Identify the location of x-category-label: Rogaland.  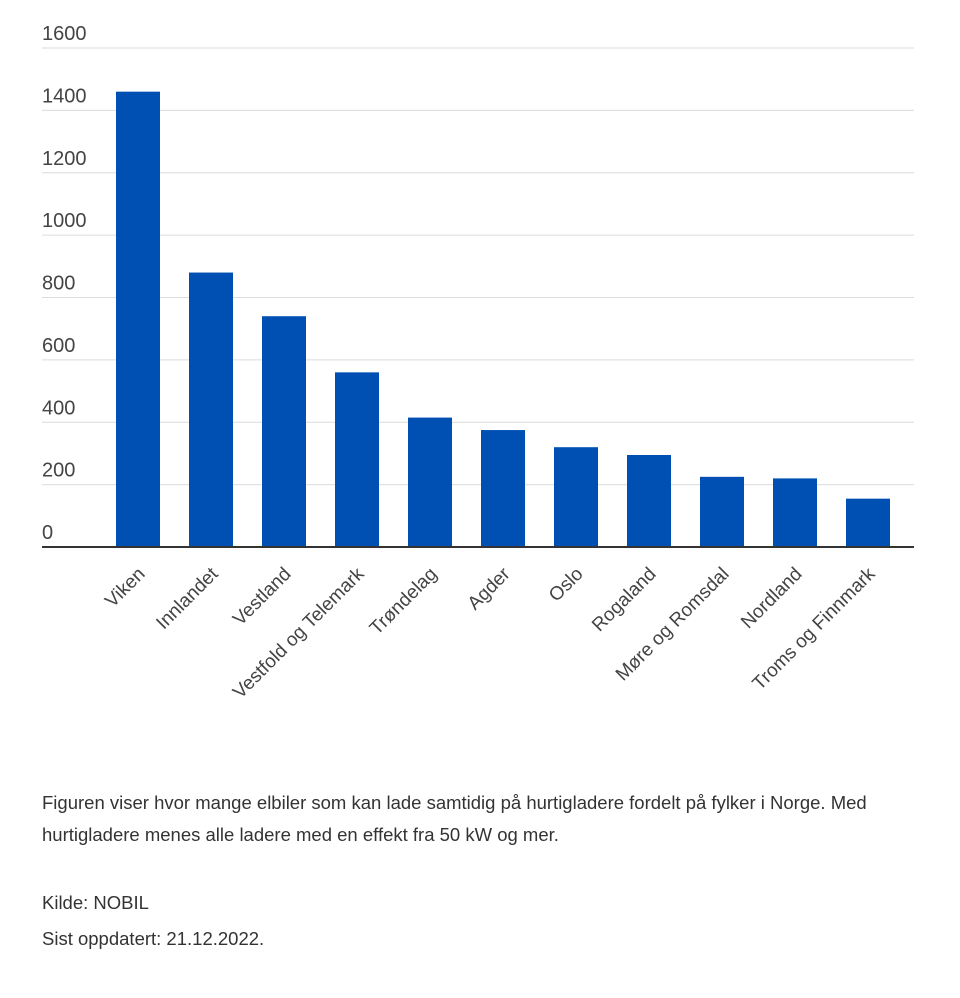
(624, 600).